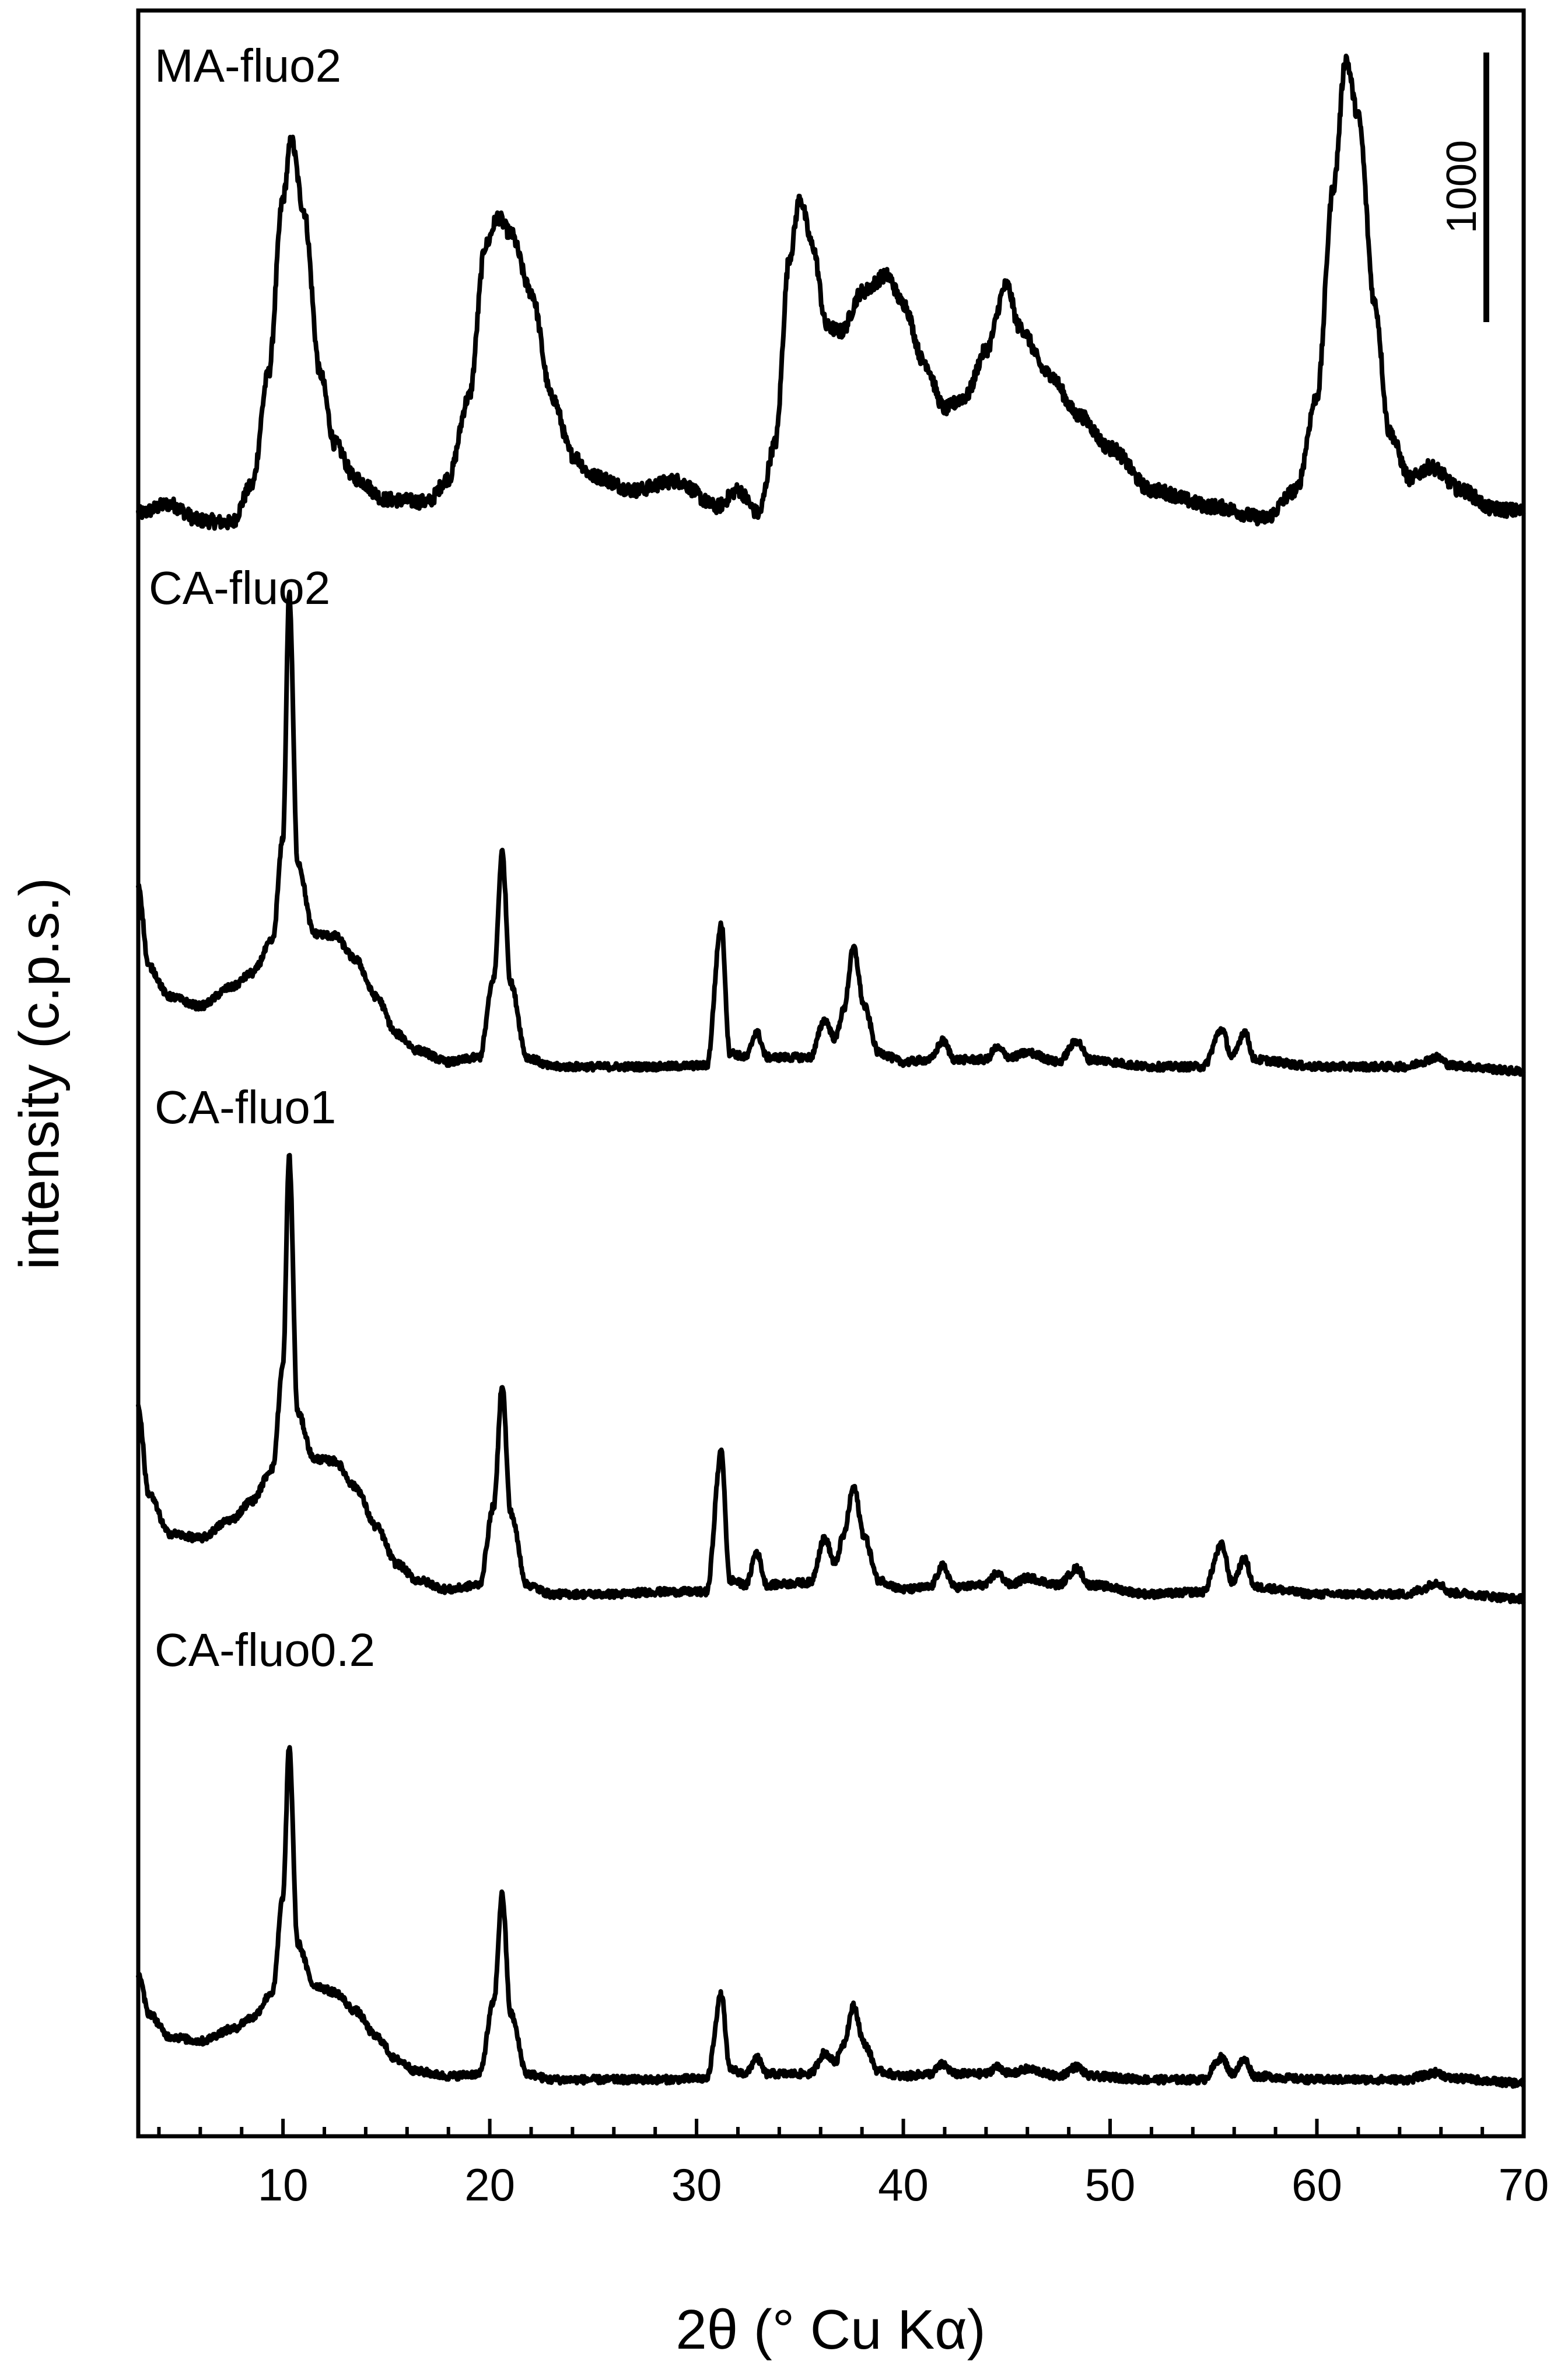 The image size is (1568, 2372). What do you see at coordinates (283, 2184) in the screenshot?
I see `x-tick-label: 10` at bounding box center [283, 2184].